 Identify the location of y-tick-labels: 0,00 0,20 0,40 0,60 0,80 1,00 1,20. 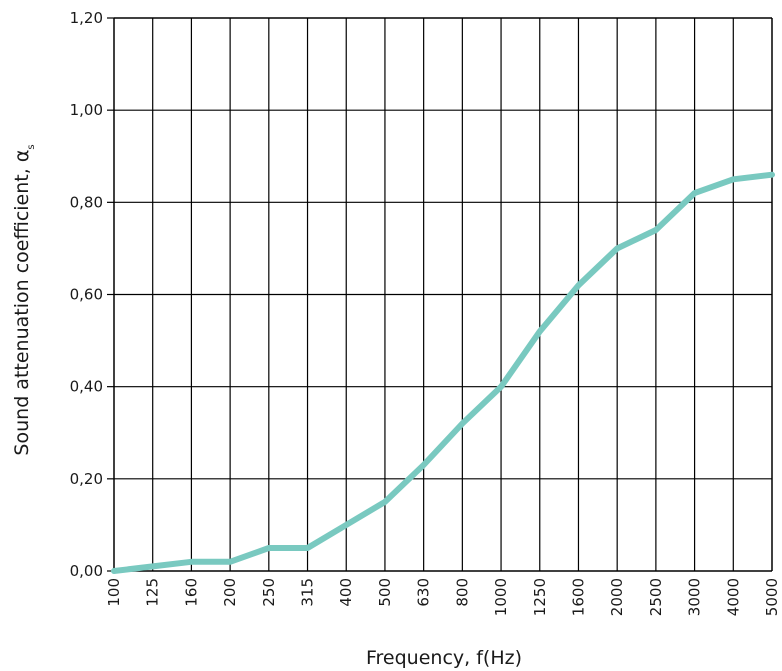
(86, 294).